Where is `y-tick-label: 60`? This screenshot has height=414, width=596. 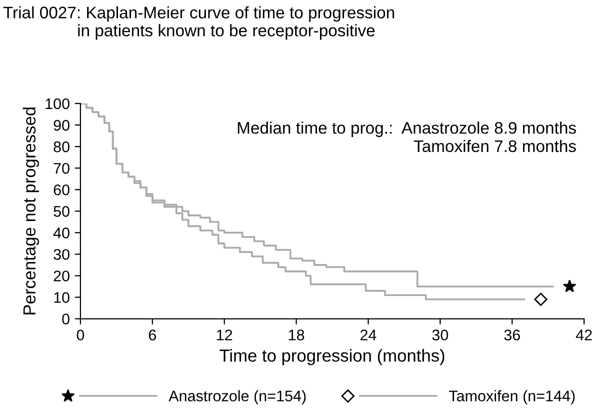 y-tick-label: 60 is located at coordinates (62, 190).